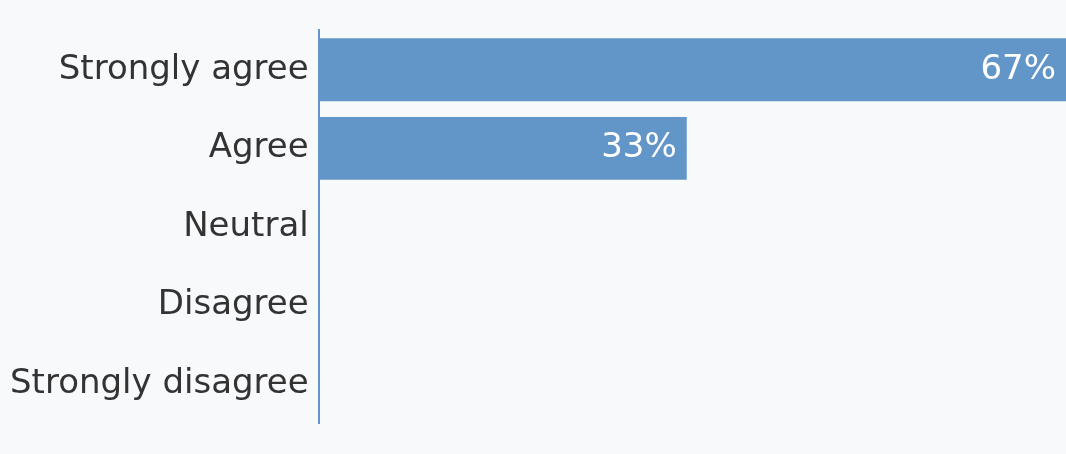  I want to click on y-tick-label: Disagree, so click(233, 302).